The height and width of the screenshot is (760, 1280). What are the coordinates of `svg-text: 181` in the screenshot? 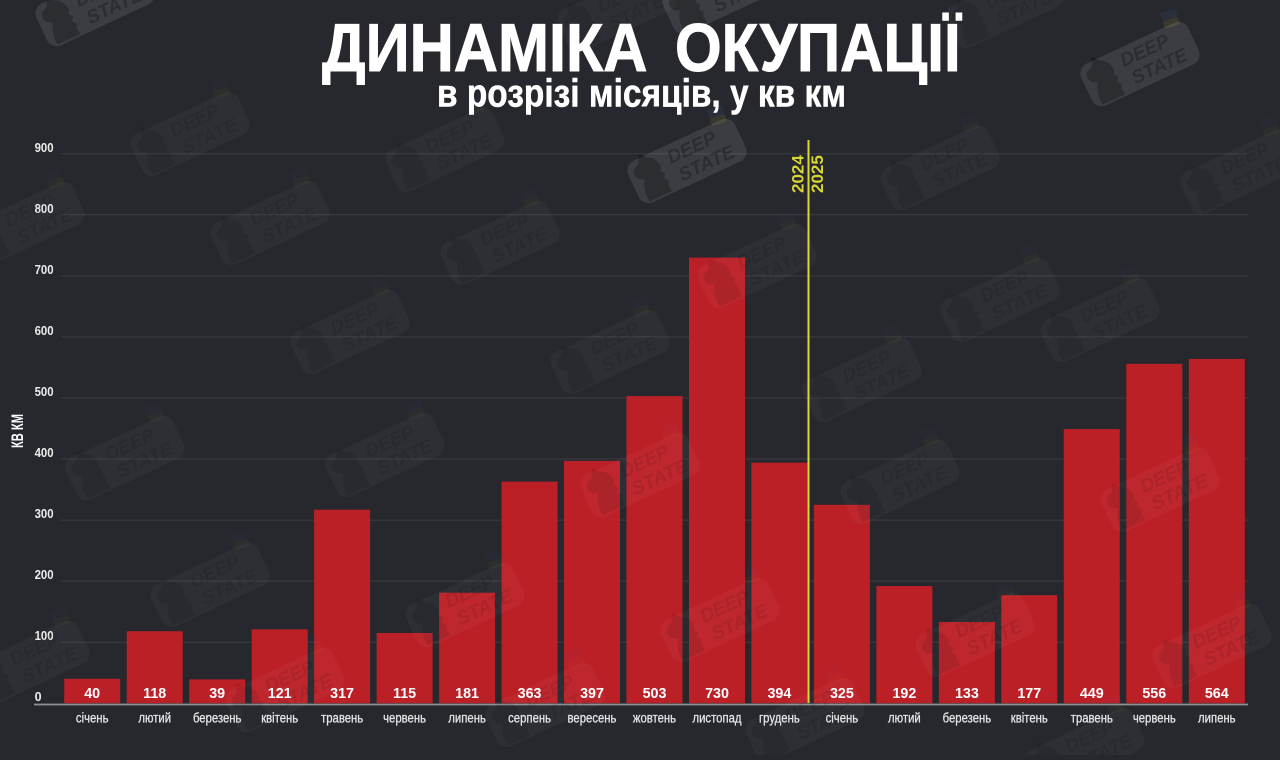 It's located at (467, 694).